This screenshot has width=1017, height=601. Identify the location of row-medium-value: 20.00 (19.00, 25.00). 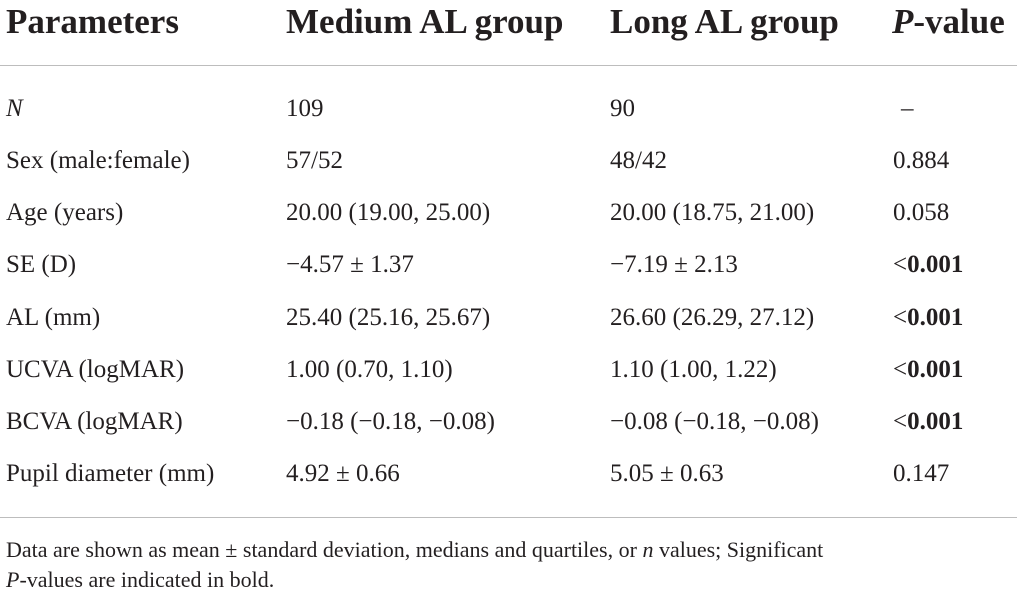
(388, 212).